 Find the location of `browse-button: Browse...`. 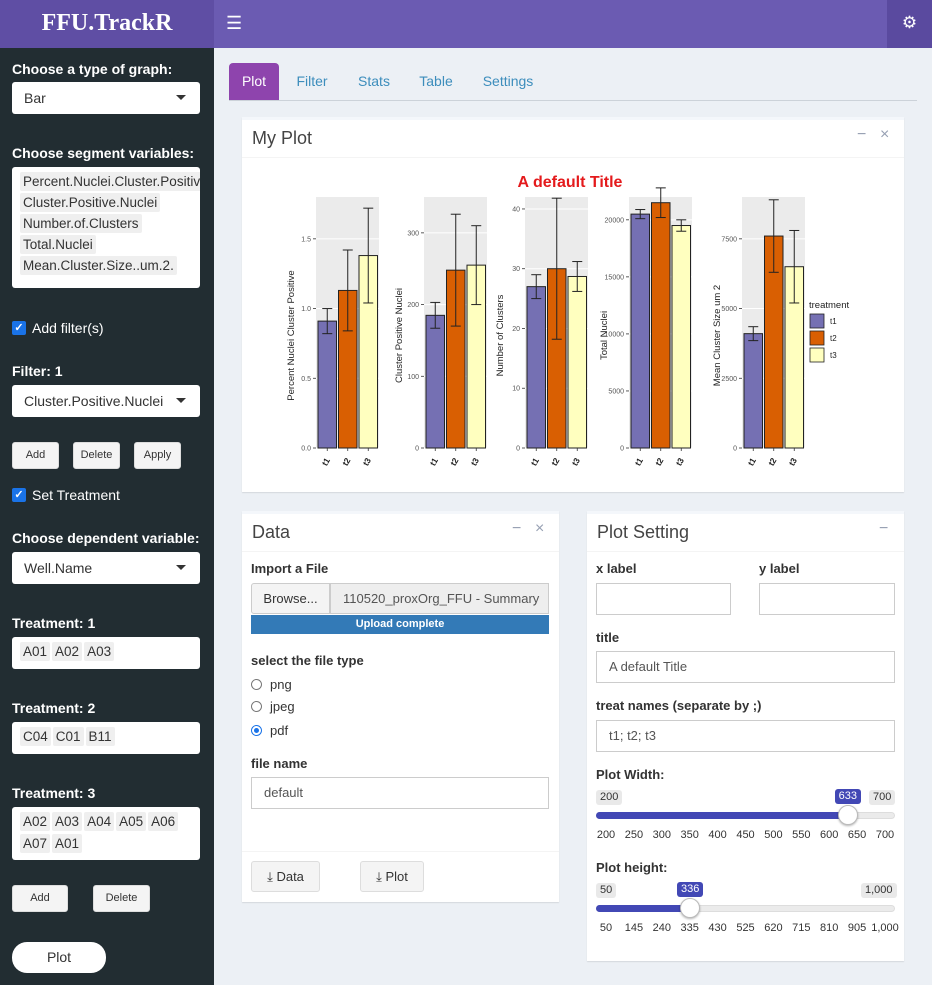

browse-button: Browse... is located at coordinates (290, 598).